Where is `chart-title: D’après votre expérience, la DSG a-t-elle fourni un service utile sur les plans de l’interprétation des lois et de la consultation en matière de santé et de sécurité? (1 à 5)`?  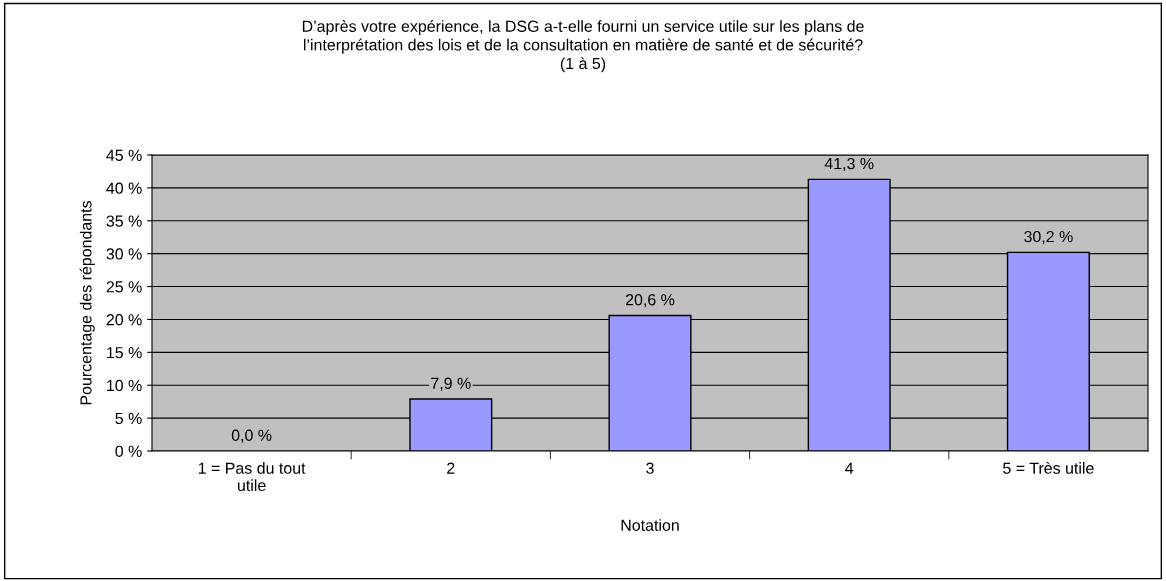 chart-title: D’après votre expérience, la DSG a-t-elle fourni un service utile sur les plans de l’interprétation des lois et de la consultation en matière de santé et de sécurité? (1 à 5) is located at coordinates (583, 46).